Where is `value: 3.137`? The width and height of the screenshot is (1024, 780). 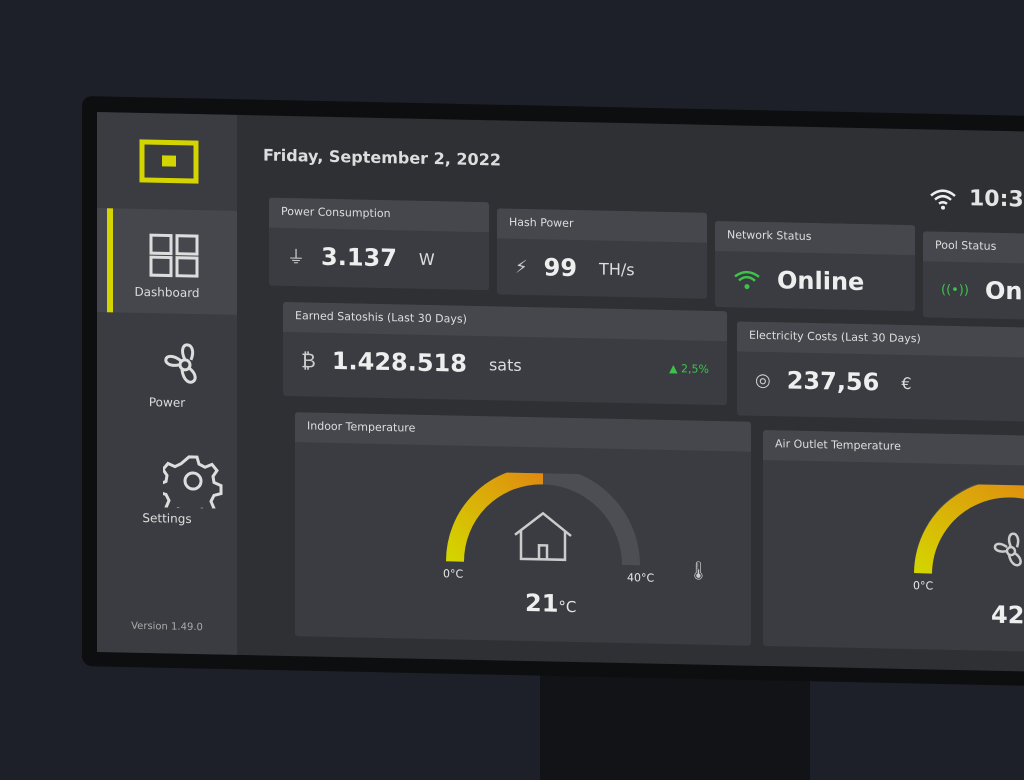 value: 3.137 is located at coordinates (359, 257).